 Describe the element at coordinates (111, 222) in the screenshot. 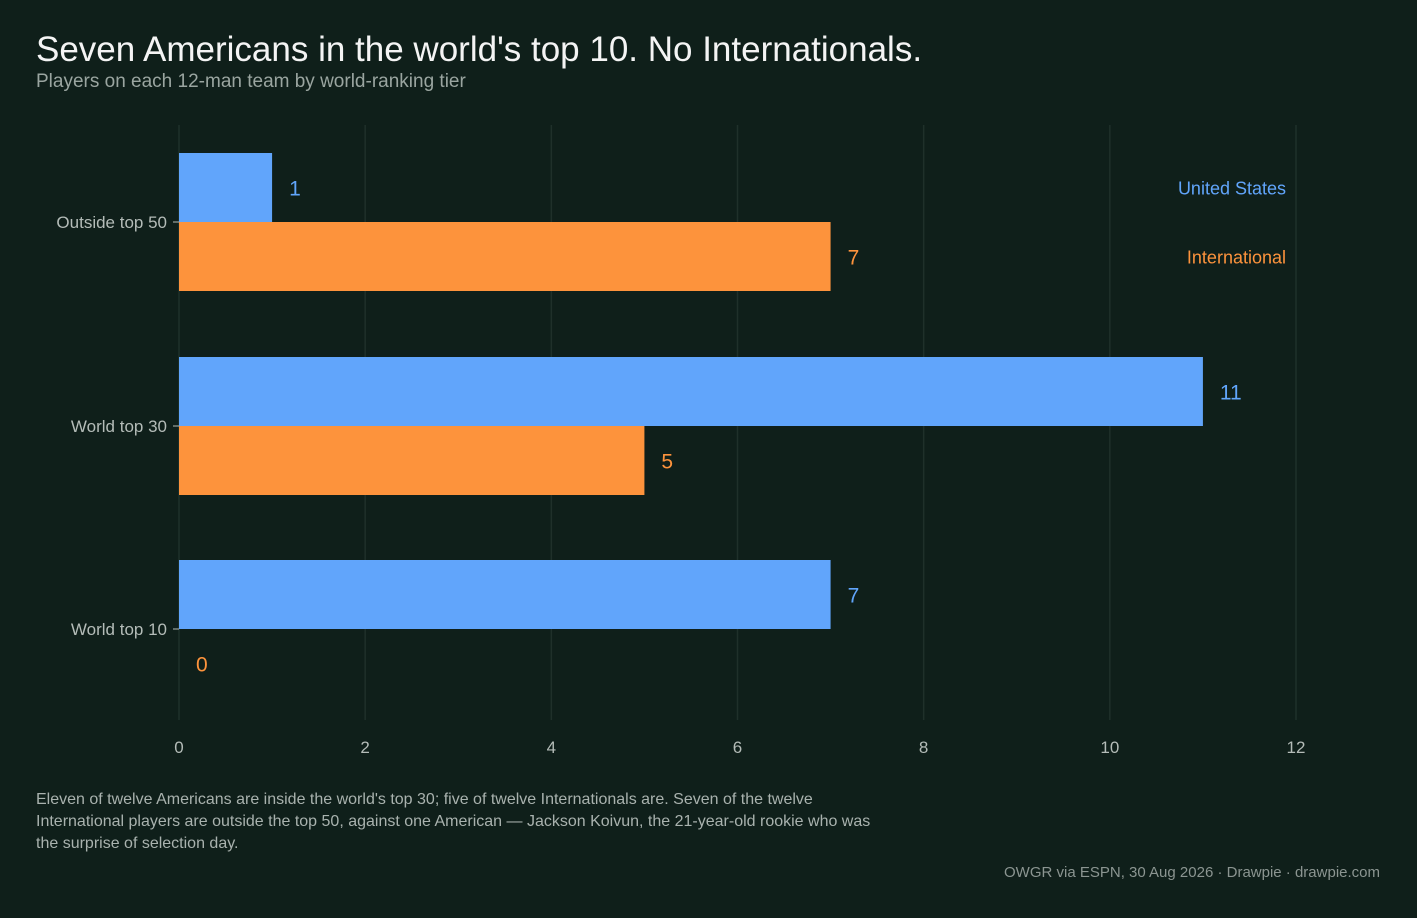

I see `y-tick-label: Outside top 50` at that location.